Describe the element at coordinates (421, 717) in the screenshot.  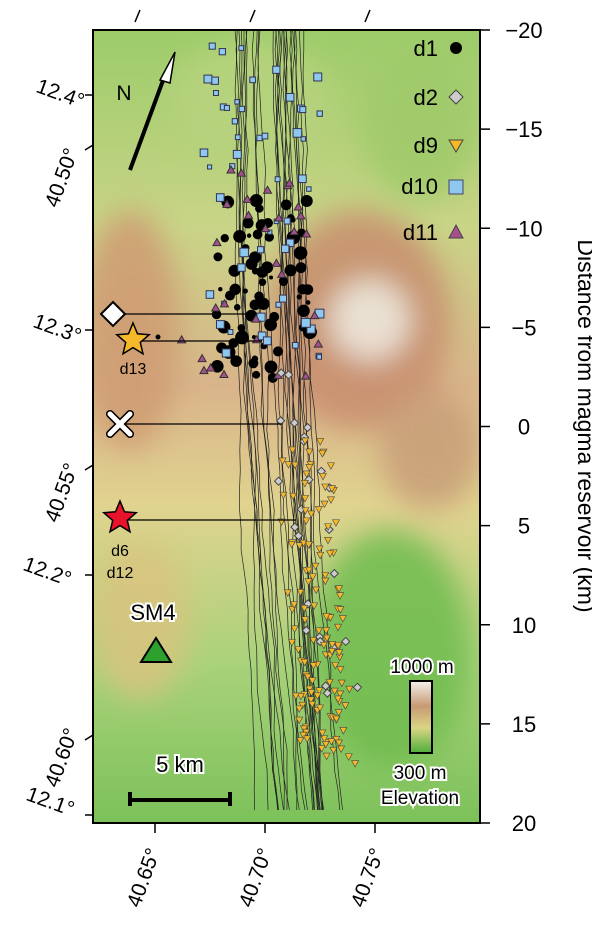
I see `elevation-bar` at that location.